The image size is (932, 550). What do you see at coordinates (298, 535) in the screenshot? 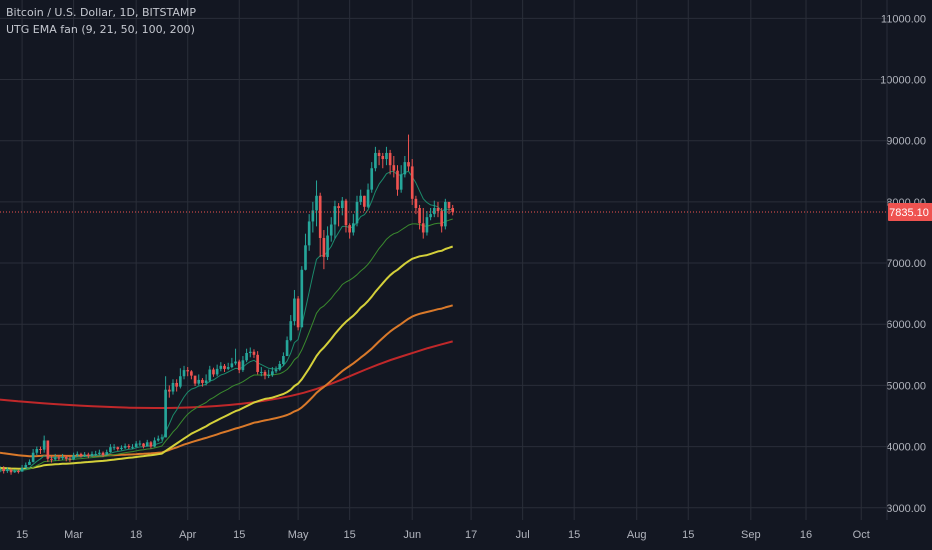
I see `x-tick-label: May` at bounding box center [298, 535].